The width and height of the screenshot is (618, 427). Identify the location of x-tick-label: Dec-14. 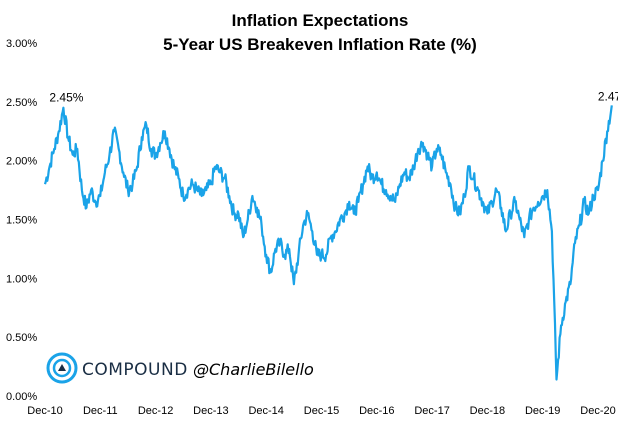
(265, 411).